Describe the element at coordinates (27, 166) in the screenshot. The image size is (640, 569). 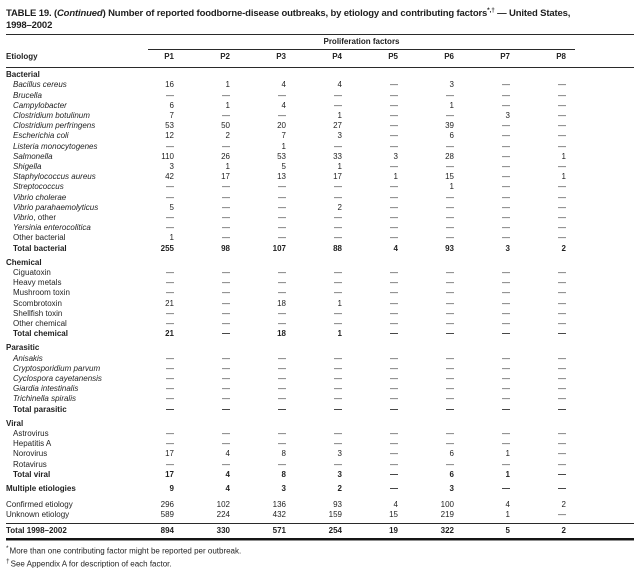
I see `etiology-label: Shigella` at that location.